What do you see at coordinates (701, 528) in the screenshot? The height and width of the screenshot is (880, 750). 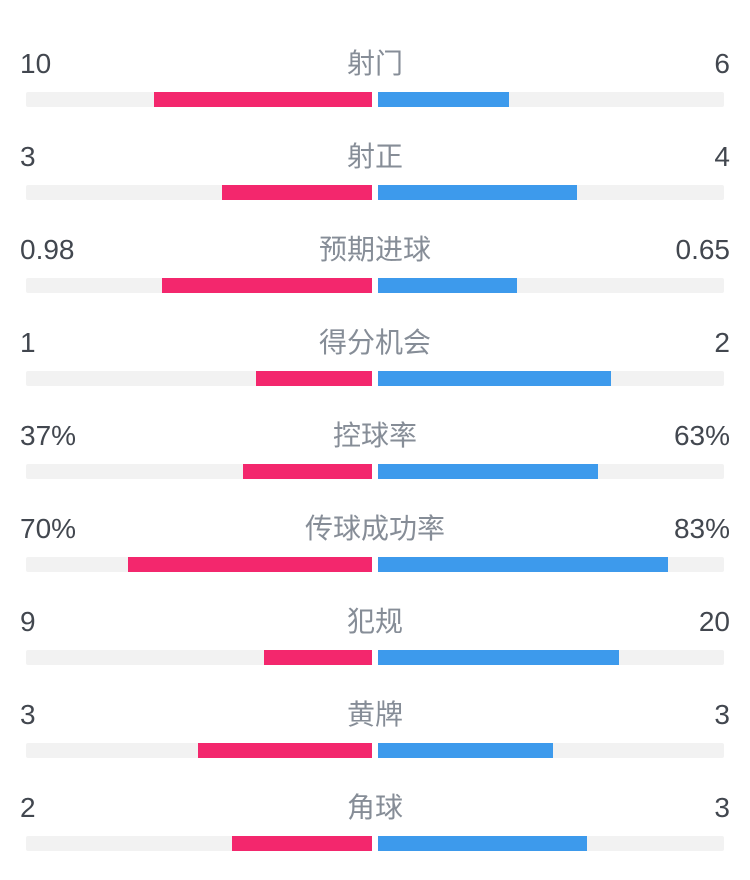 I see `away-value: 83%` at bounding box center [701, 528].